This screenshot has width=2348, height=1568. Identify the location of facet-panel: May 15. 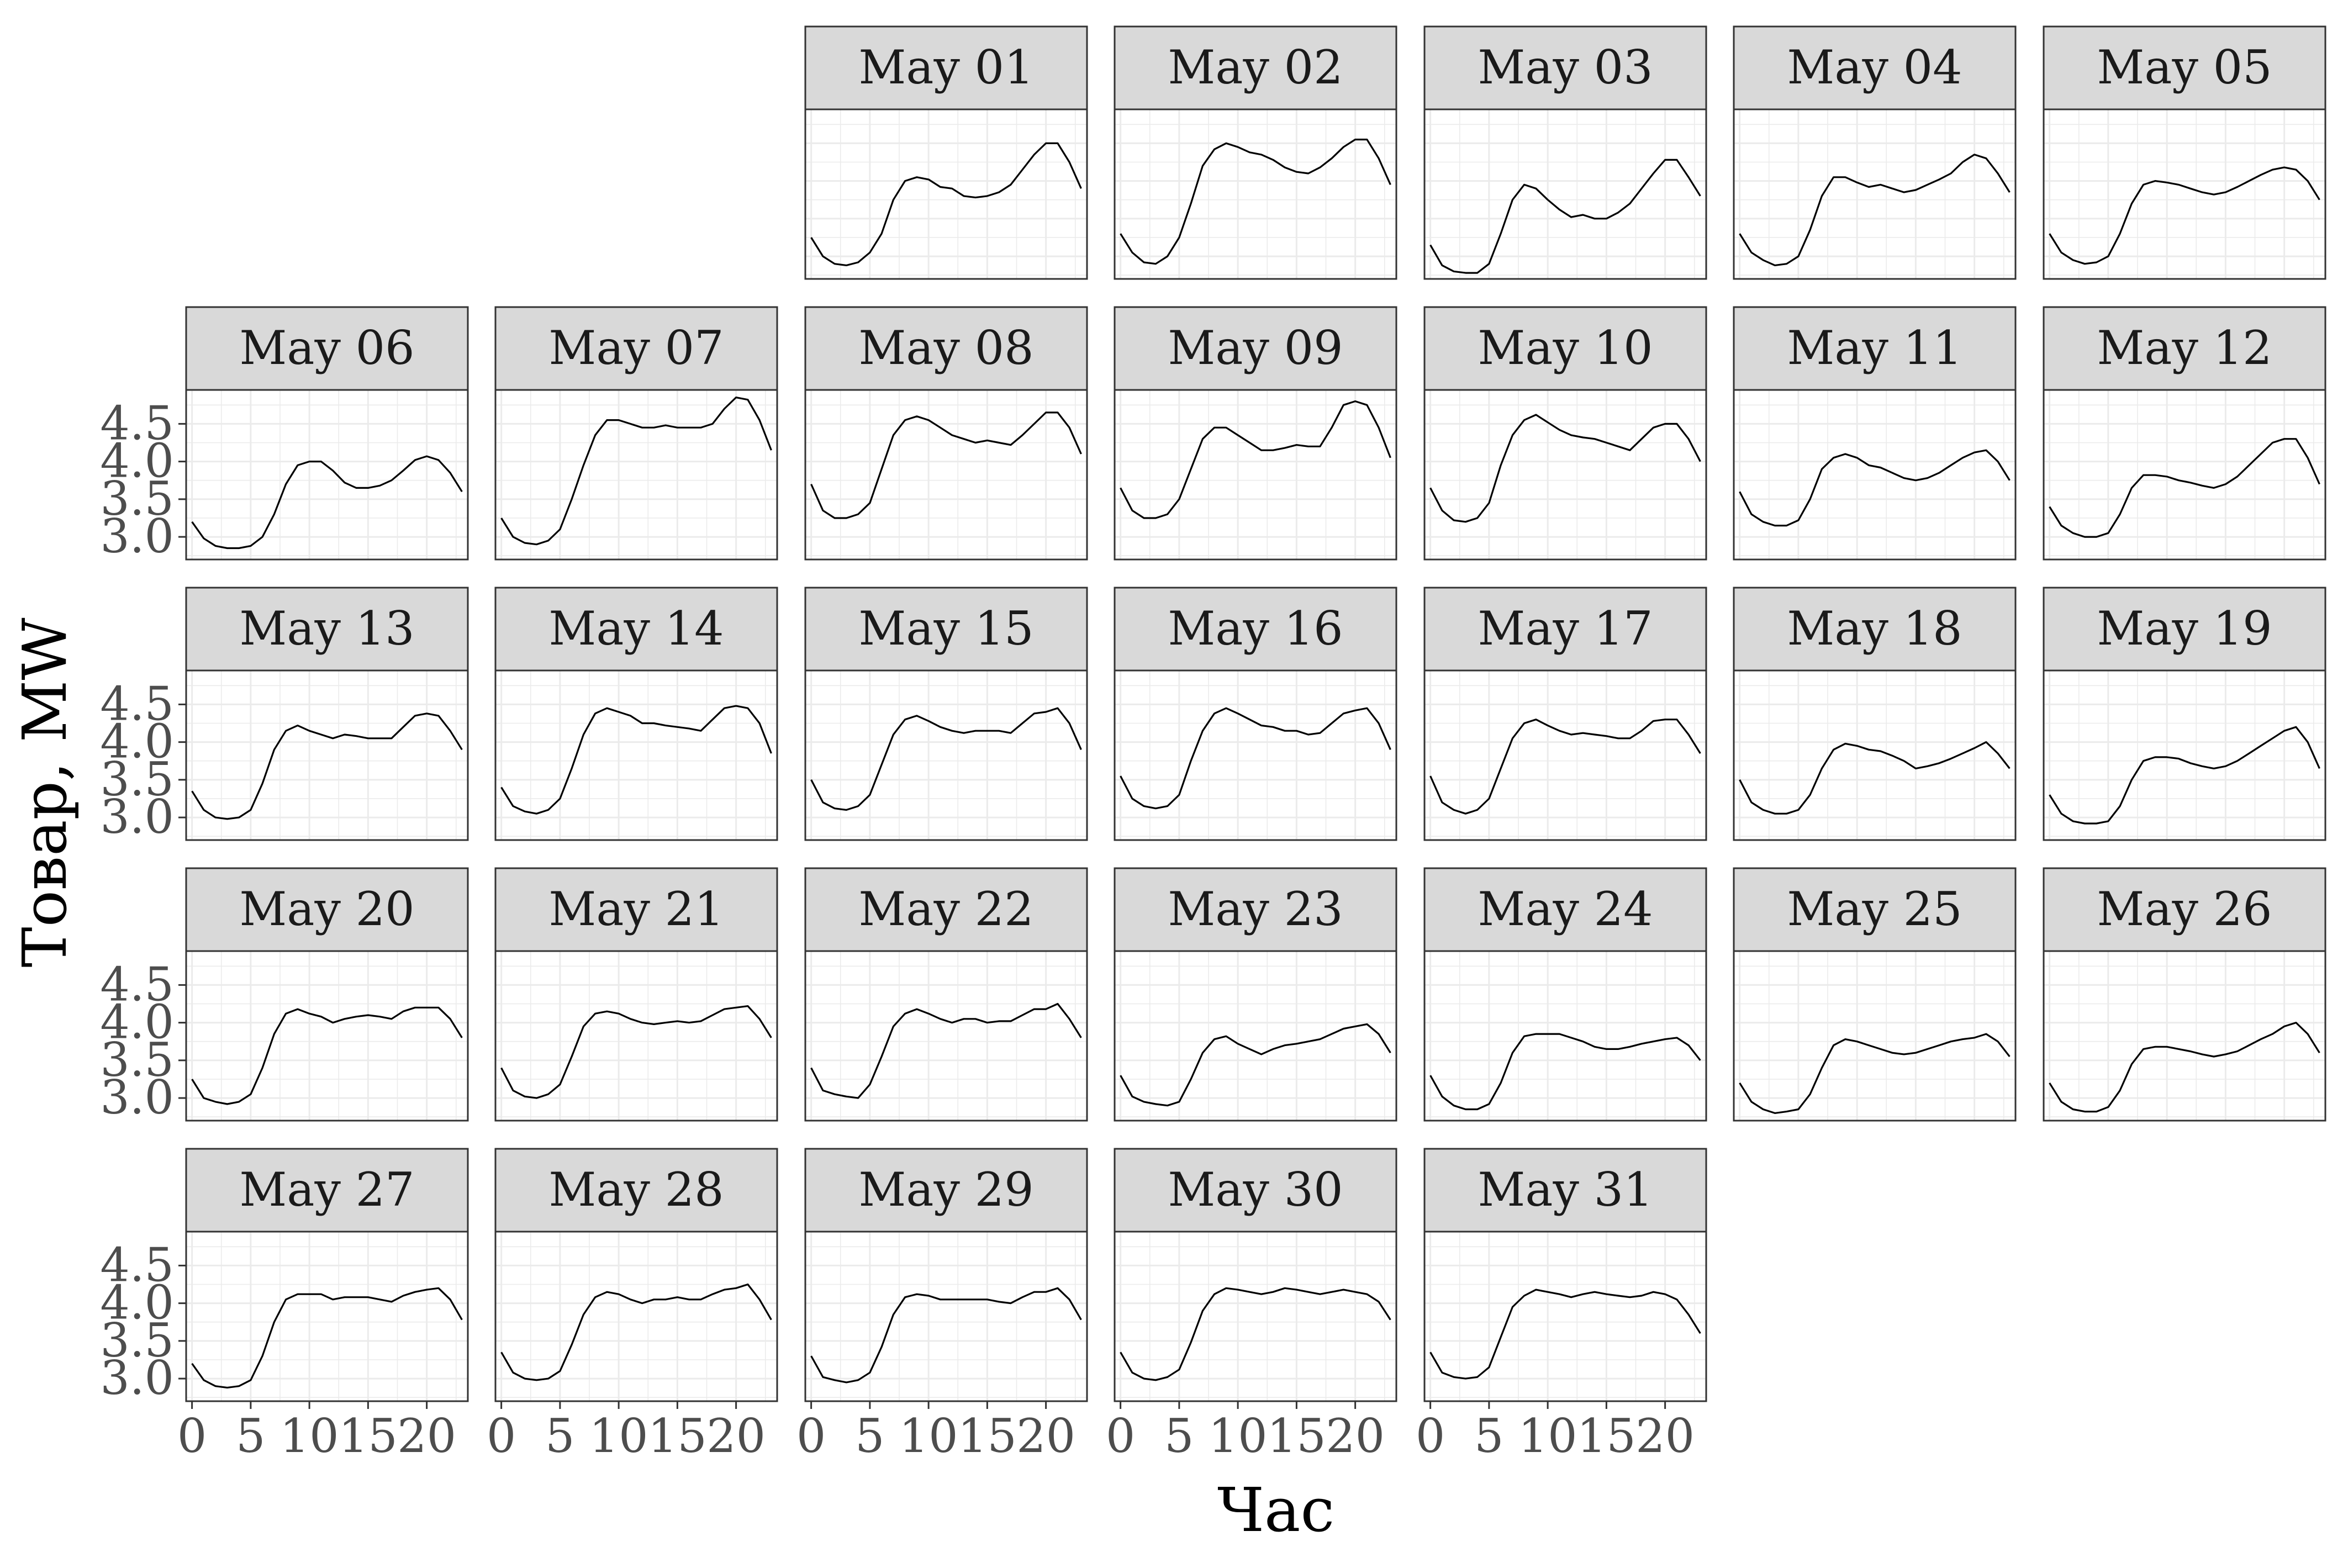
(946, 714).